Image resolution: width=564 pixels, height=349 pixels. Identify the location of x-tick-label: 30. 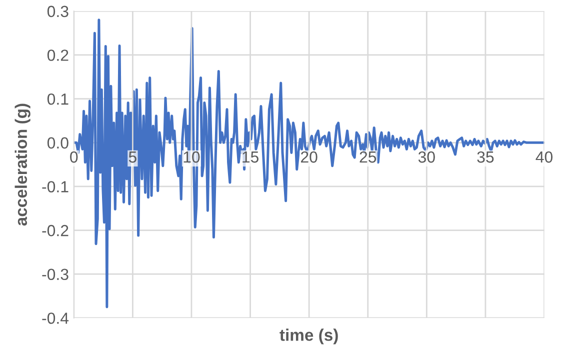
(426, 157).